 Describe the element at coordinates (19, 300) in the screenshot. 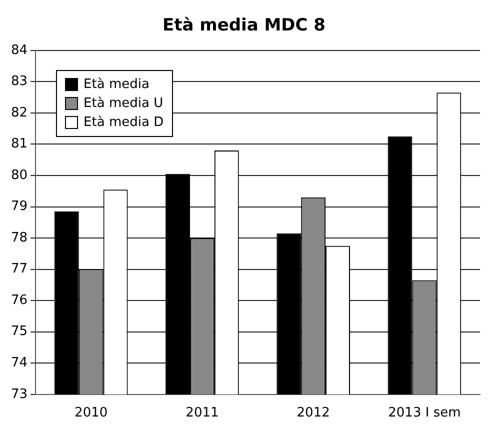

I see `y-tick-label: 76` at that location.